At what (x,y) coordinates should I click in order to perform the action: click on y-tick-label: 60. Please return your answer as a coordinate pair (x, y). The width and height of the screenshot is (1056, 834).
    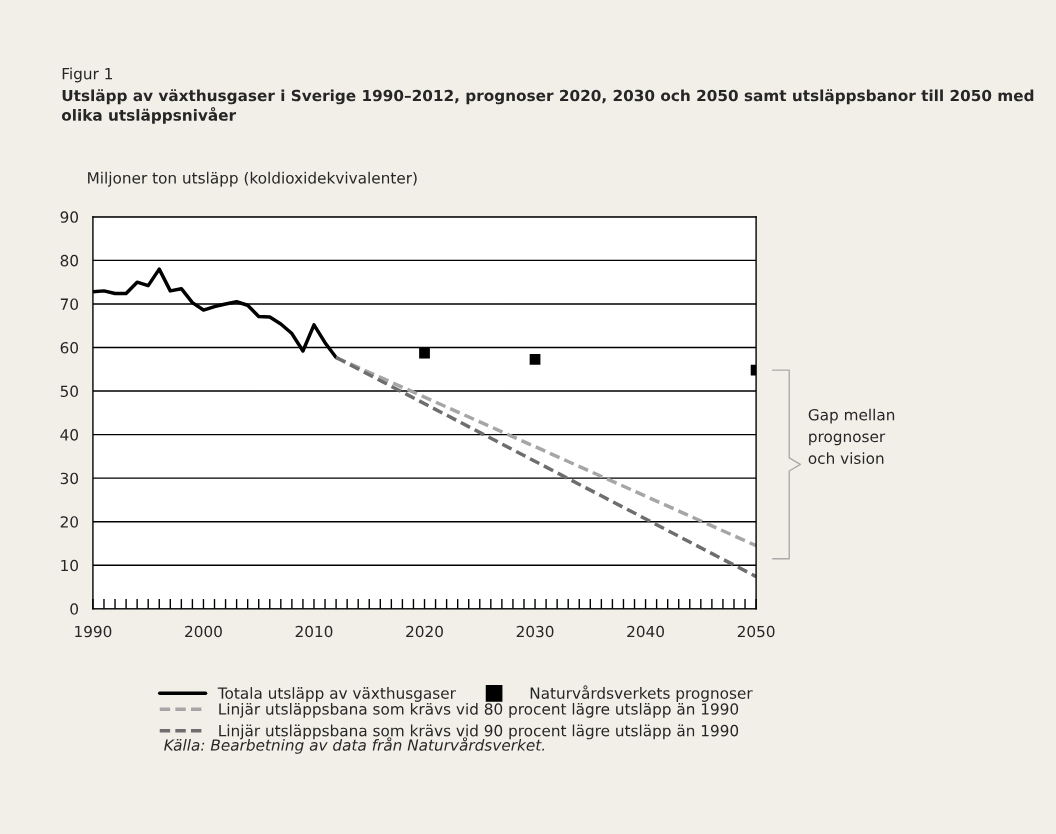
    Looking at the image, I should click on (69, 347).